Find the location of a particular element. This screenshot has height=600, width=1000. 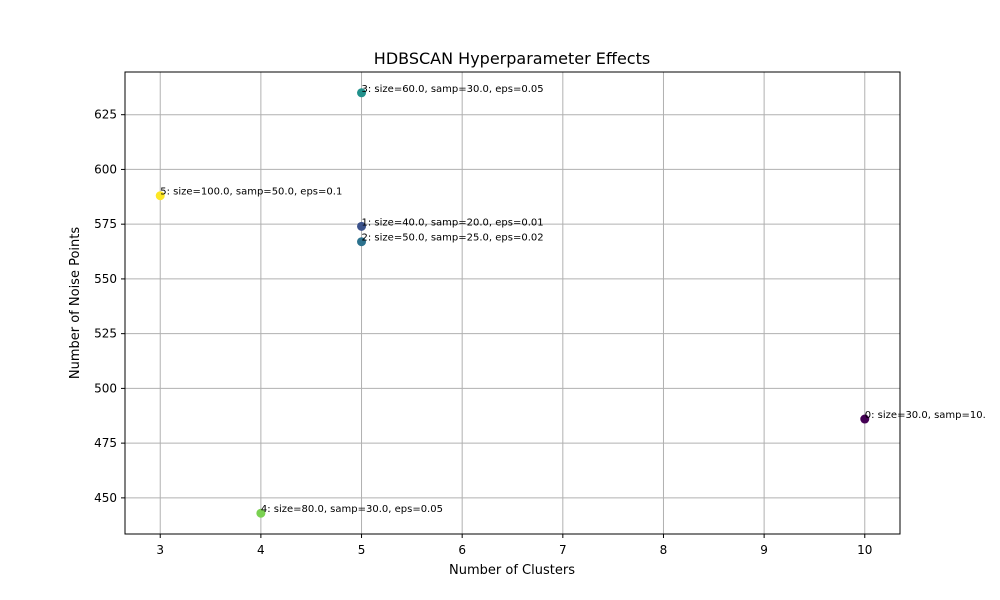

x-axis-label: Number of Clusters is located at coordinates (512, 570).